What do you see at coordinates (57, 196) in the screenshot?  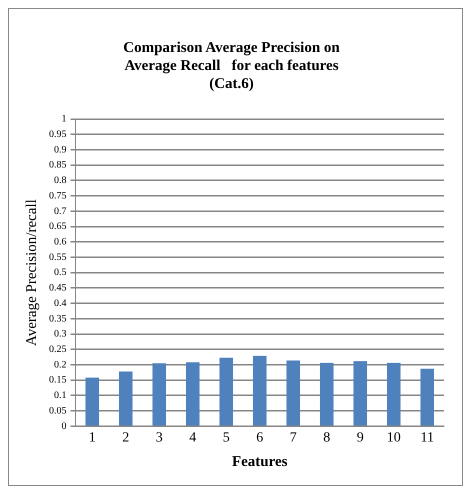 I see `y-tick-label: 0.75` at bounding box center [57, 196].